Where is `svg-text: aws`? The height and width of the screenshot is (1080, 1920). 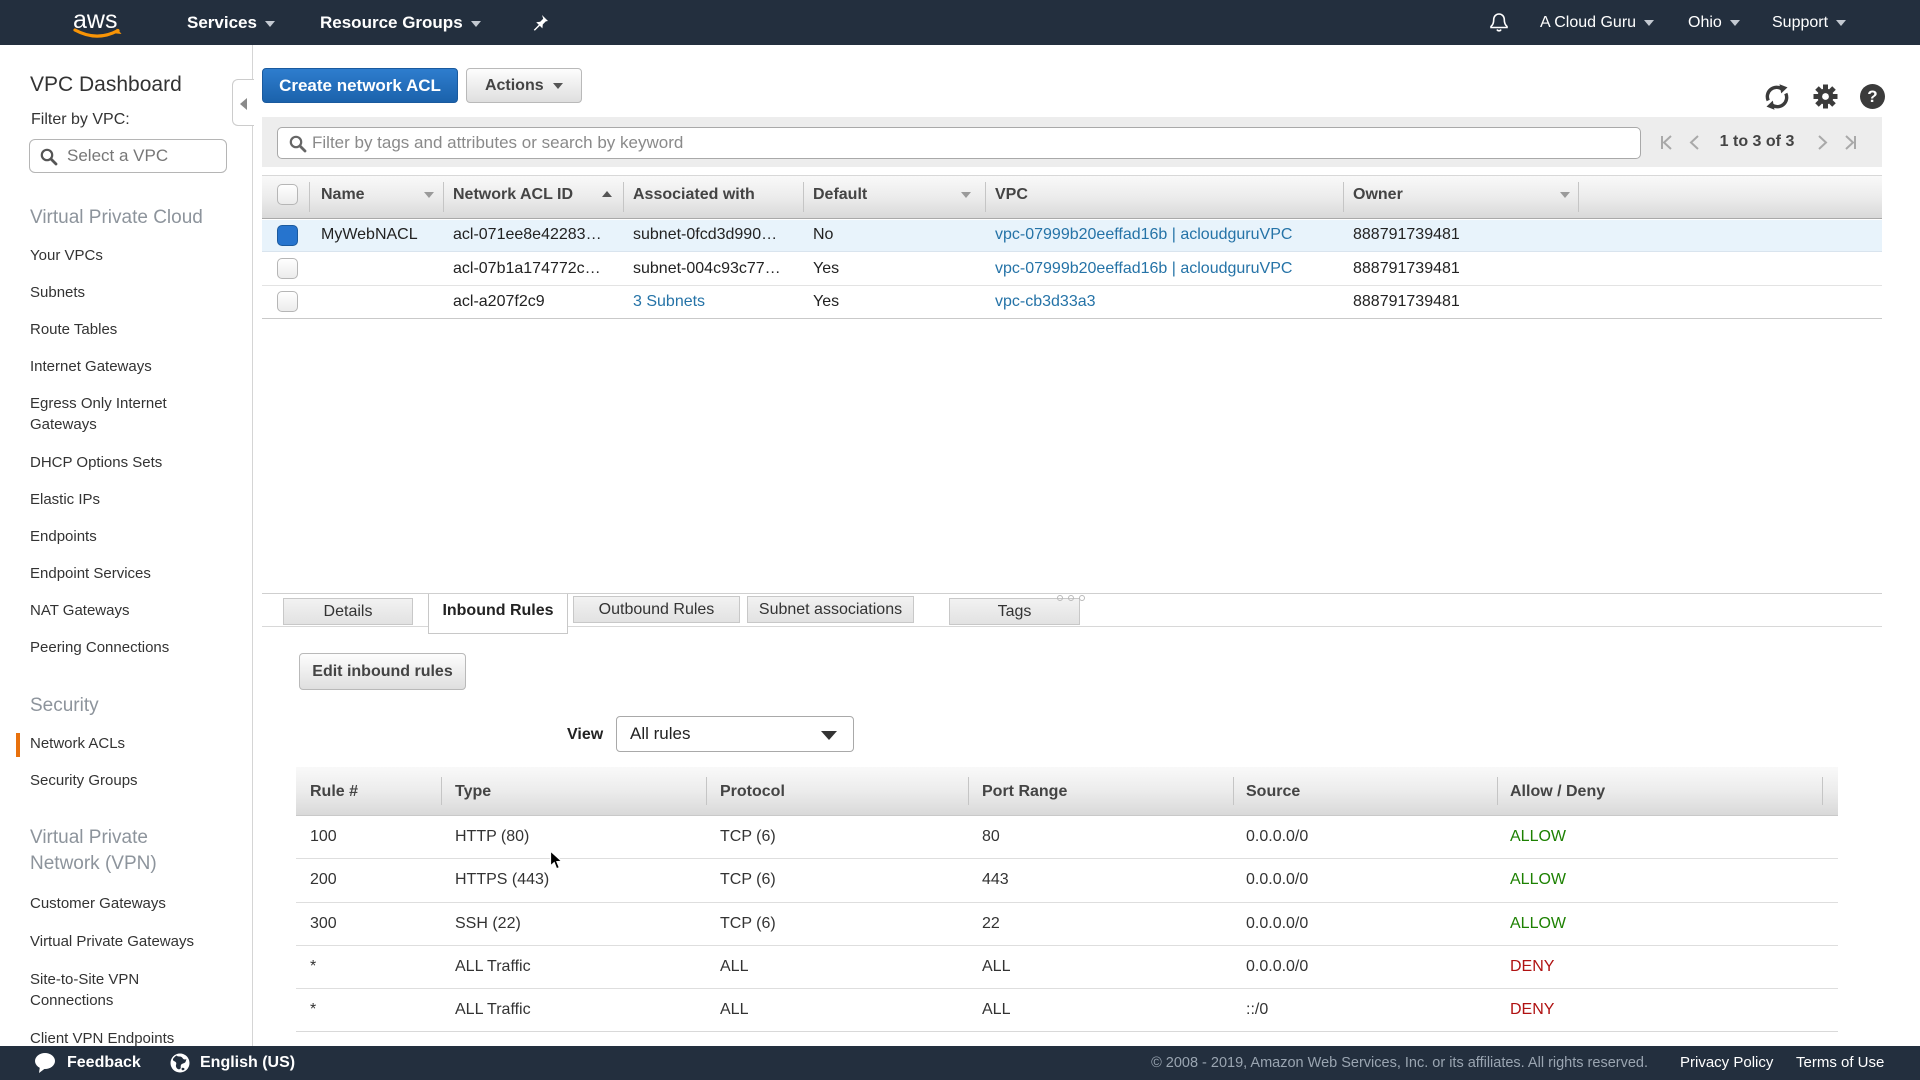 svg-text: aws is located at coordinates (95, 20).